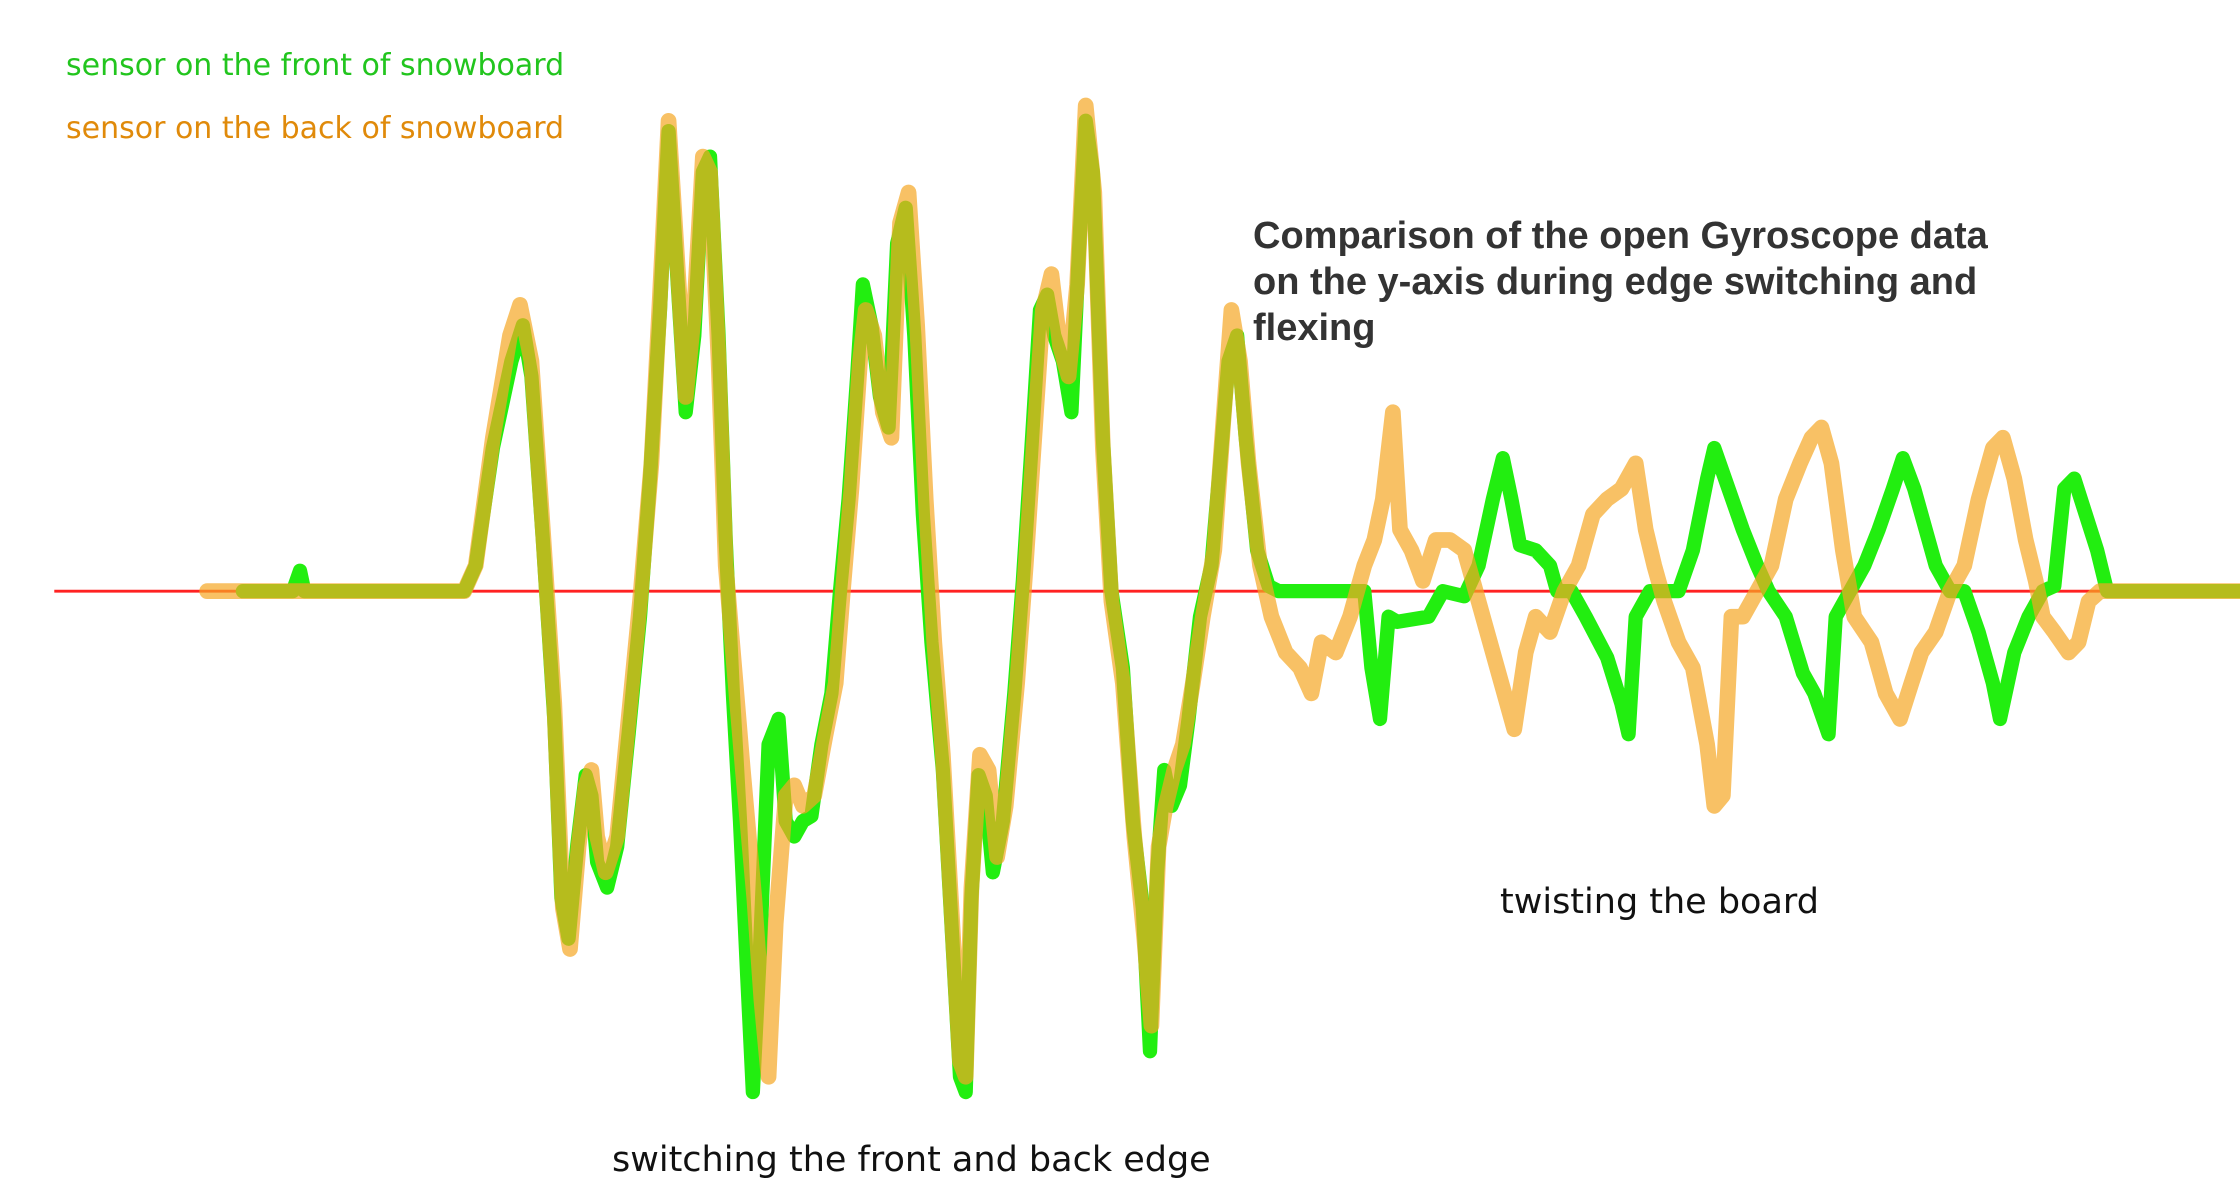  I want to click on annotation-twisting: twisting the board, so click(1659, 902).